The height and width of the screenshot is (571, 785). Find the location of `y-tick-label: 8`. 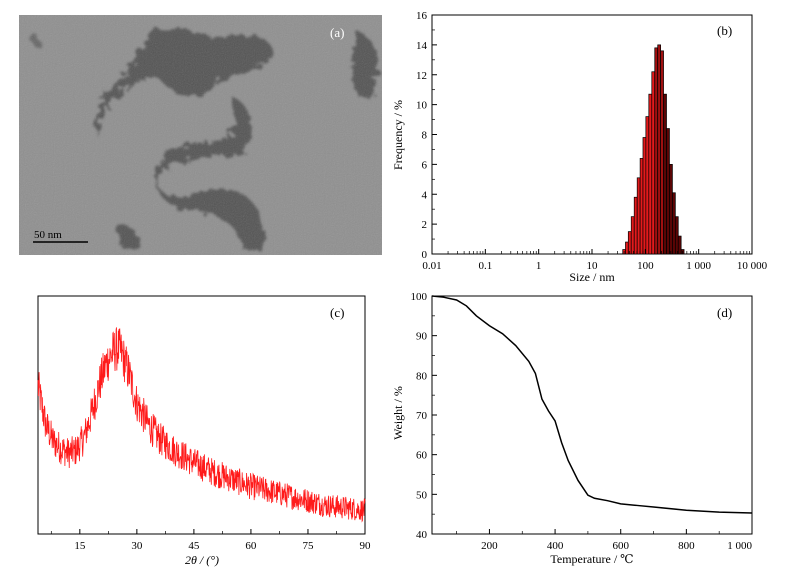

y-tick-label: 8 is located at coordinates (425, 136).